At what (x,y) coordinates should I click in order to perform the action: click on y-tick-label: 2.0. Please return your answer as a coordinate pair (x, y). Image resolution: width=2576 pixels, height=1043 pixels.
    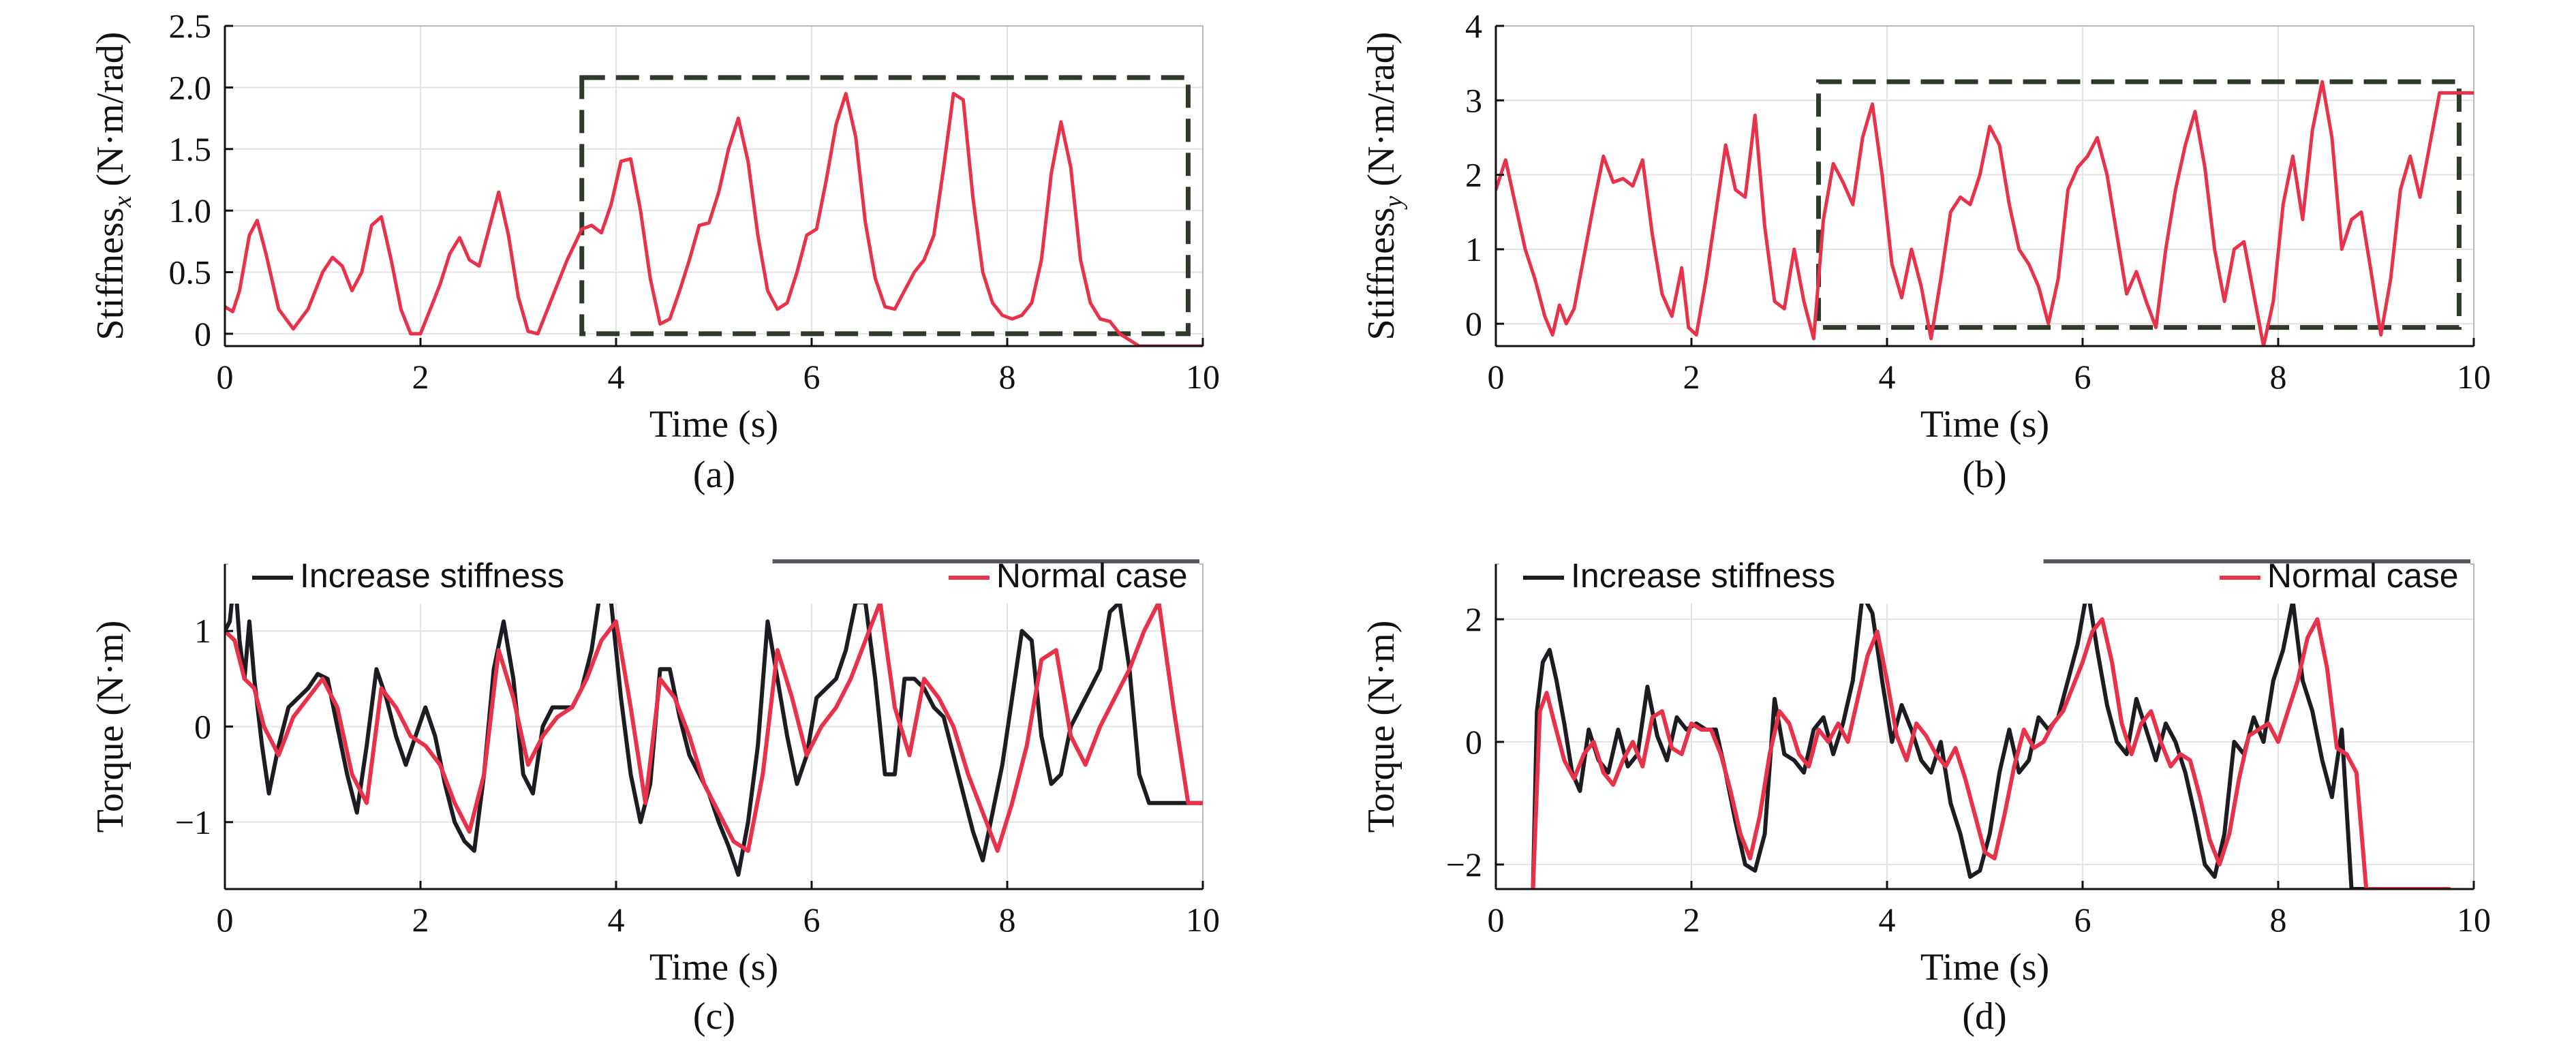
    Looking at the image, I should click on (190, 87).